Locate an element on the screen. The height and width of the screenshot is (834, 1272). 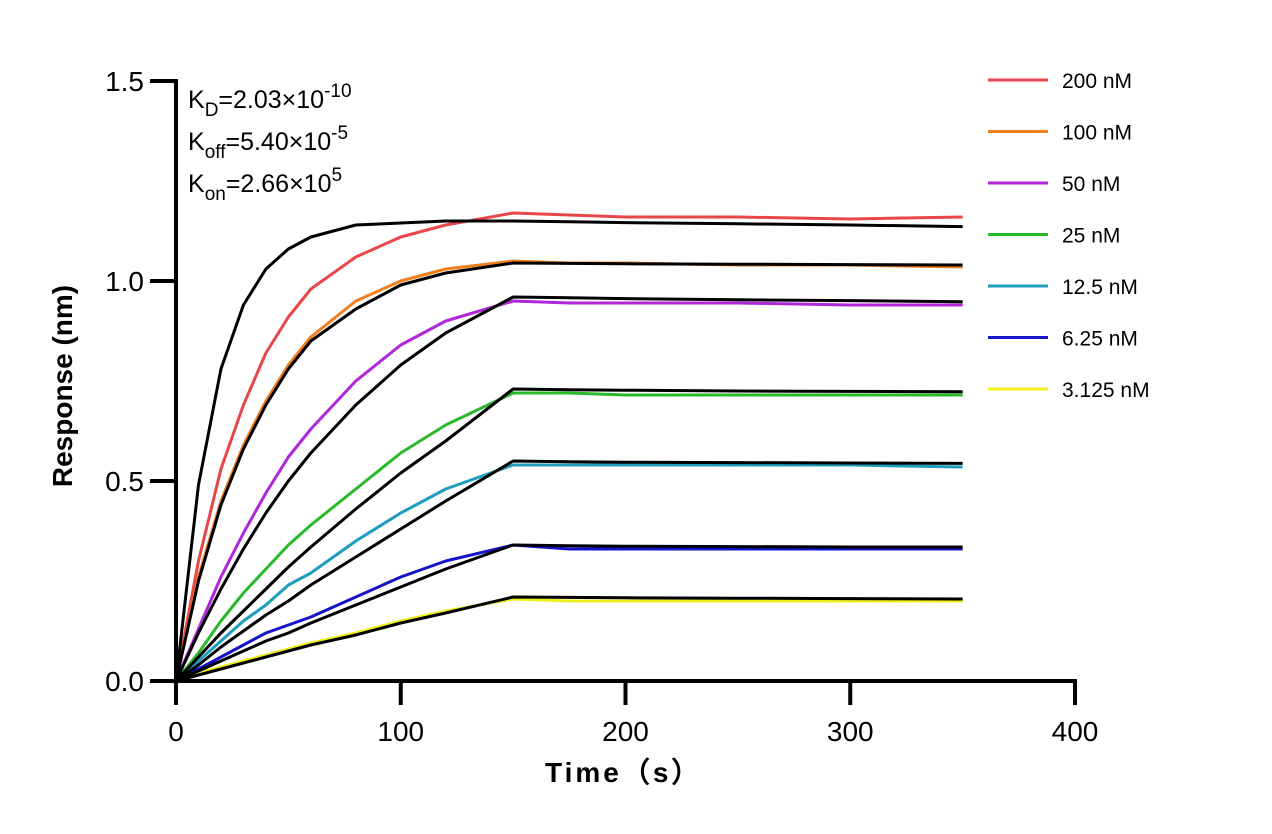
annotation-subscript: off is located at coordinates (216, 152).